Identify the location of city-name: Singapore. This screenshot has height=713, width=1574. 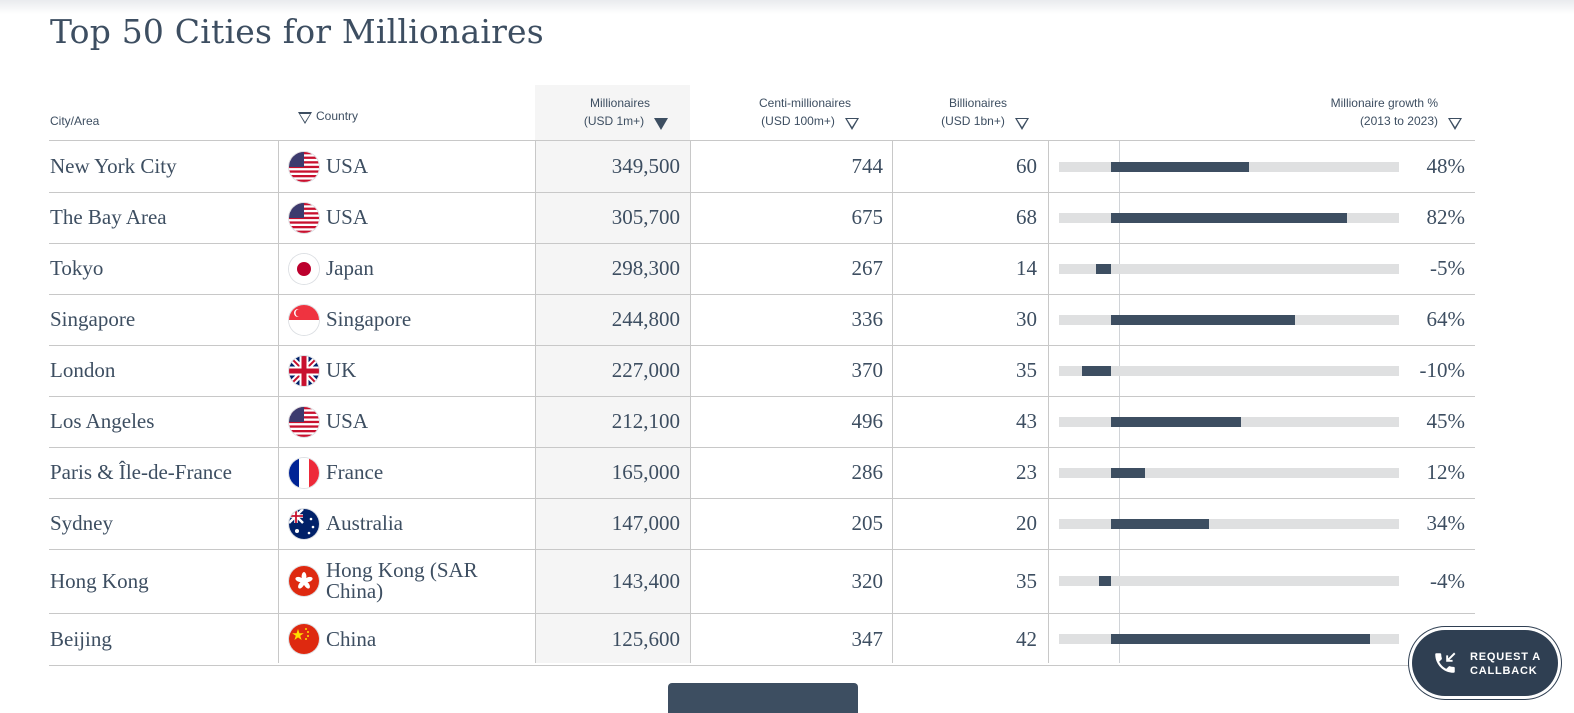
(93, 319).